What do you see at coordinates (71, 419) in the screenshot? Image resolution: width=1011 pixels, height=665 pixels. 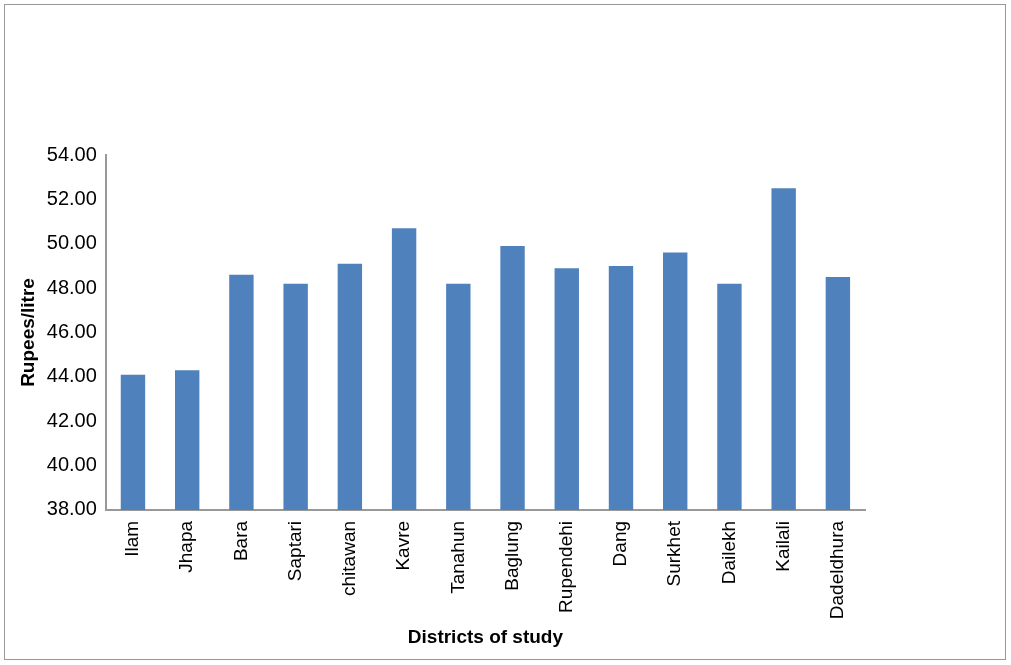 I see `y-tick-label: 42.00` at bounding box center [71, 419].